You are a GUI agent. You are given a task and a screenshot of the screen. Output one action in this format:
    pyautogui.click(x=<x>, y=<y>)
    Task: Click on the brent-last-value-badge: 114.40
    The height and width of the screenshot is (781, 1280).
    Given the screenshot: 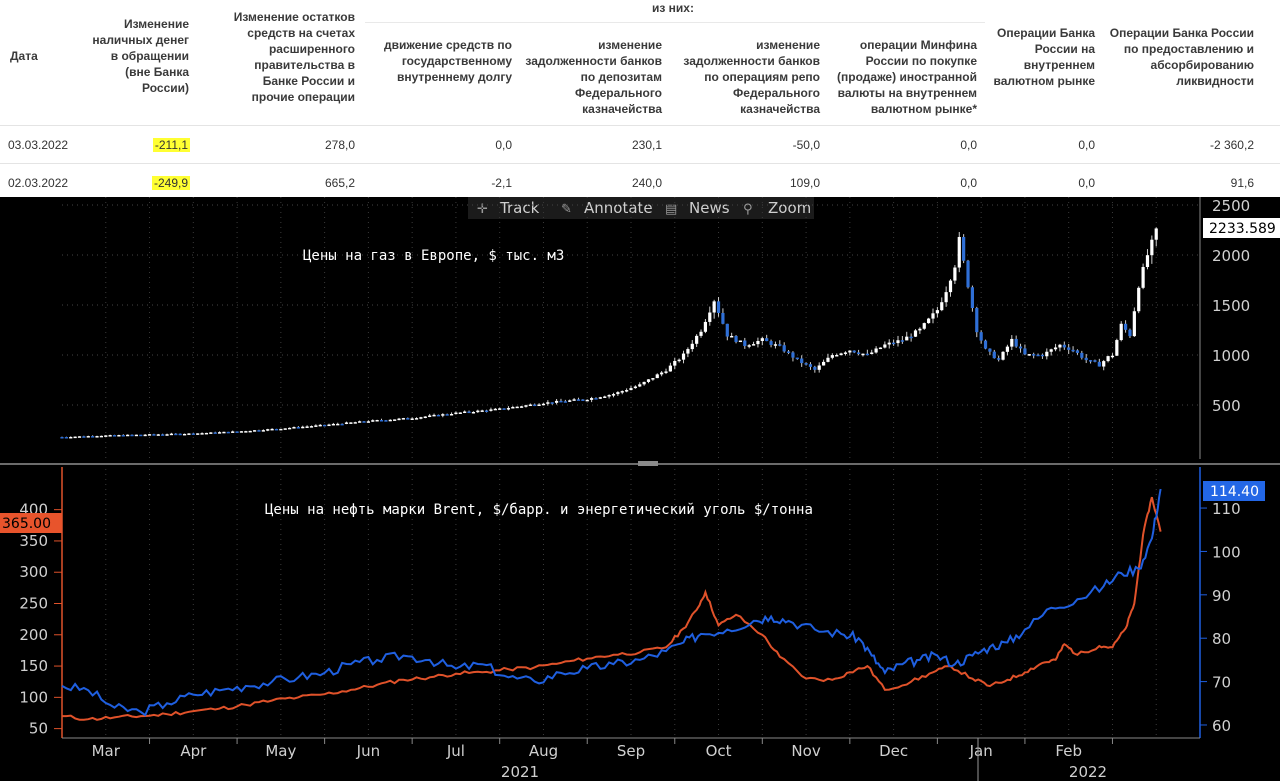 What is the action you would take?
    pyautogui.click(x=1234, y=491)
    